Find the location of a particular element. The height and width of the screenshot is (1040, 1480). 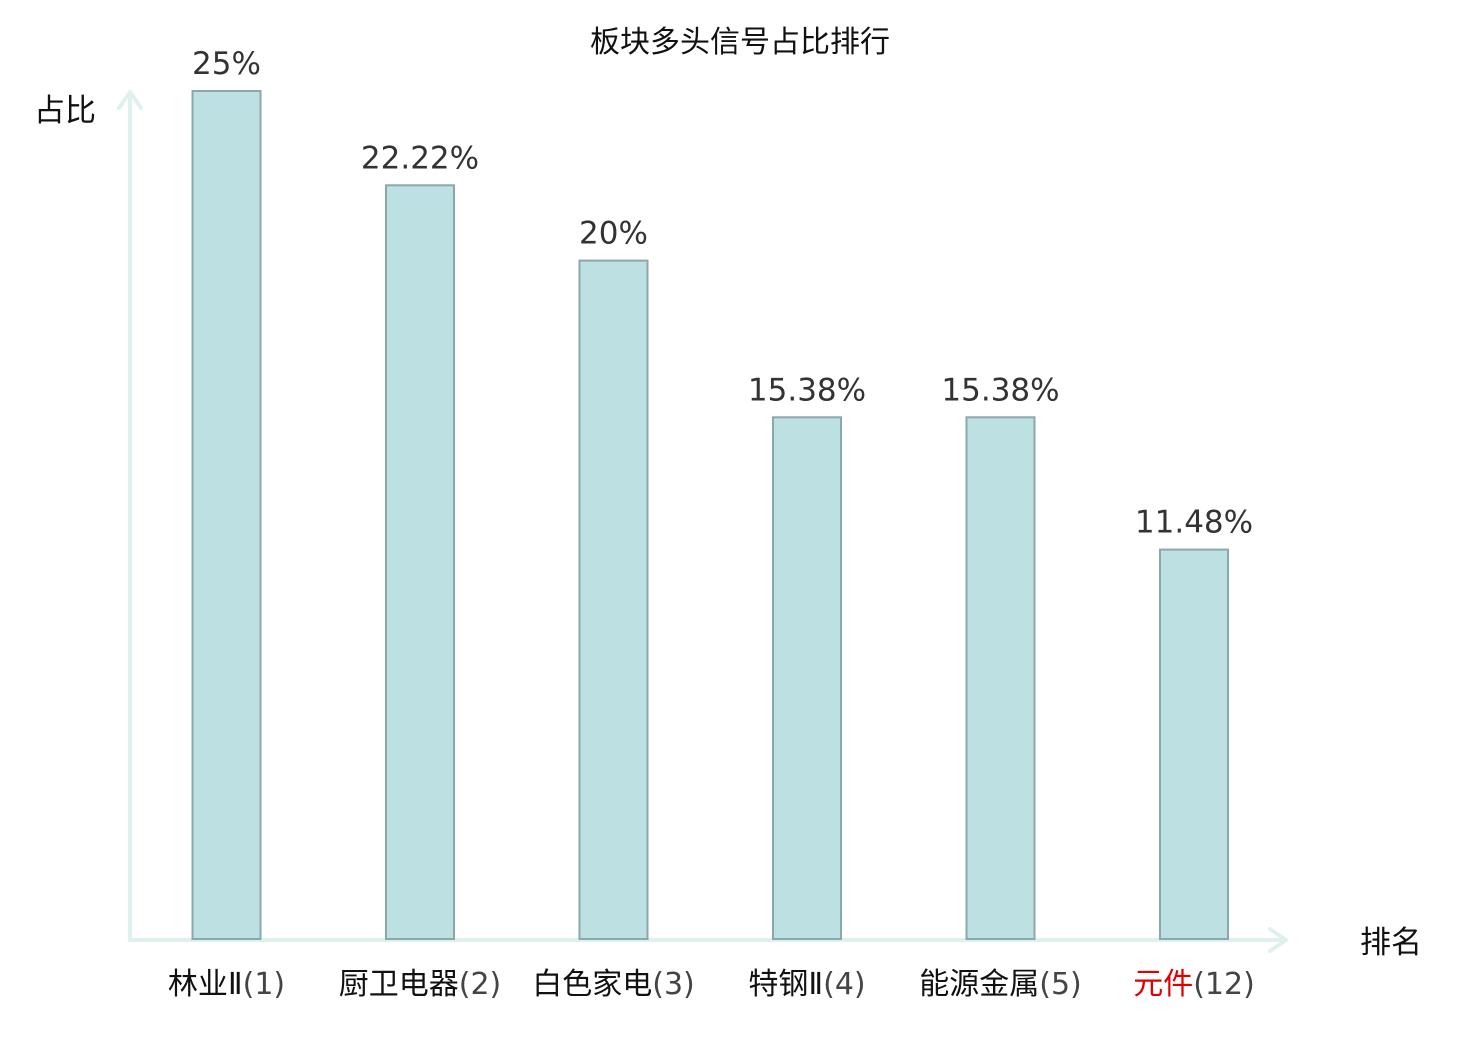

x-axis-arrow is located at coordinates (1278, 940).